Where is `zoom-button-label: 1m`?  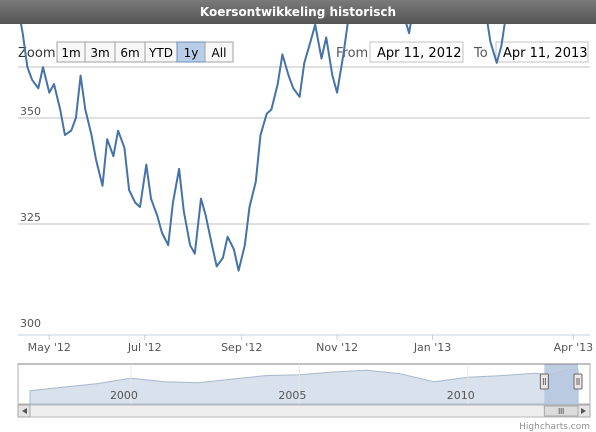 zoom-button-label: 1m is located at coordinates (70, 53).